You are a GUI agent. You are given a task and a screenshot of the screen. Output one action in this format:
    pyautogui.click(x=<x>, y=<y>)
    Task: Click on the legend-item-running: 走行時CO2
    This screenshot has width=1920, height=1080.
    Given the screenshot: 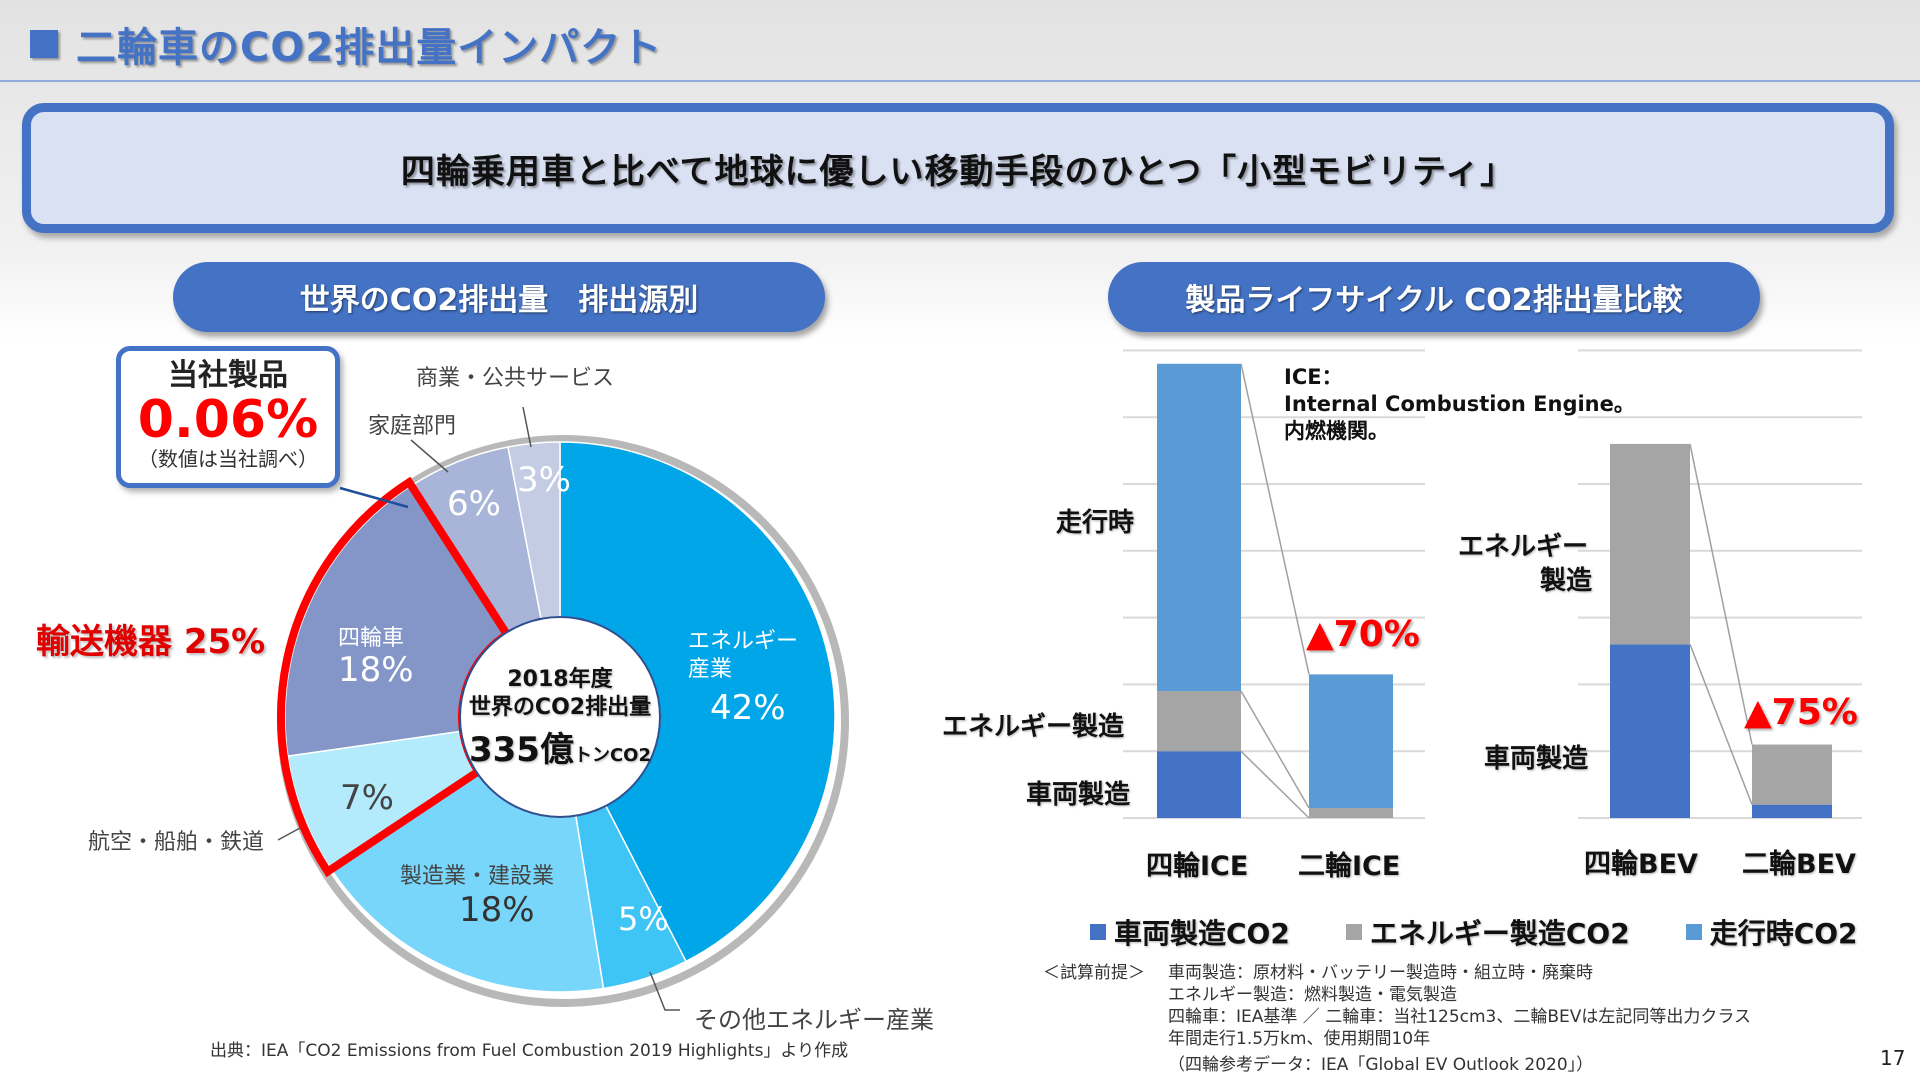 What is the action you would take?
    pyautogui.click(x=1771, y=932)
    